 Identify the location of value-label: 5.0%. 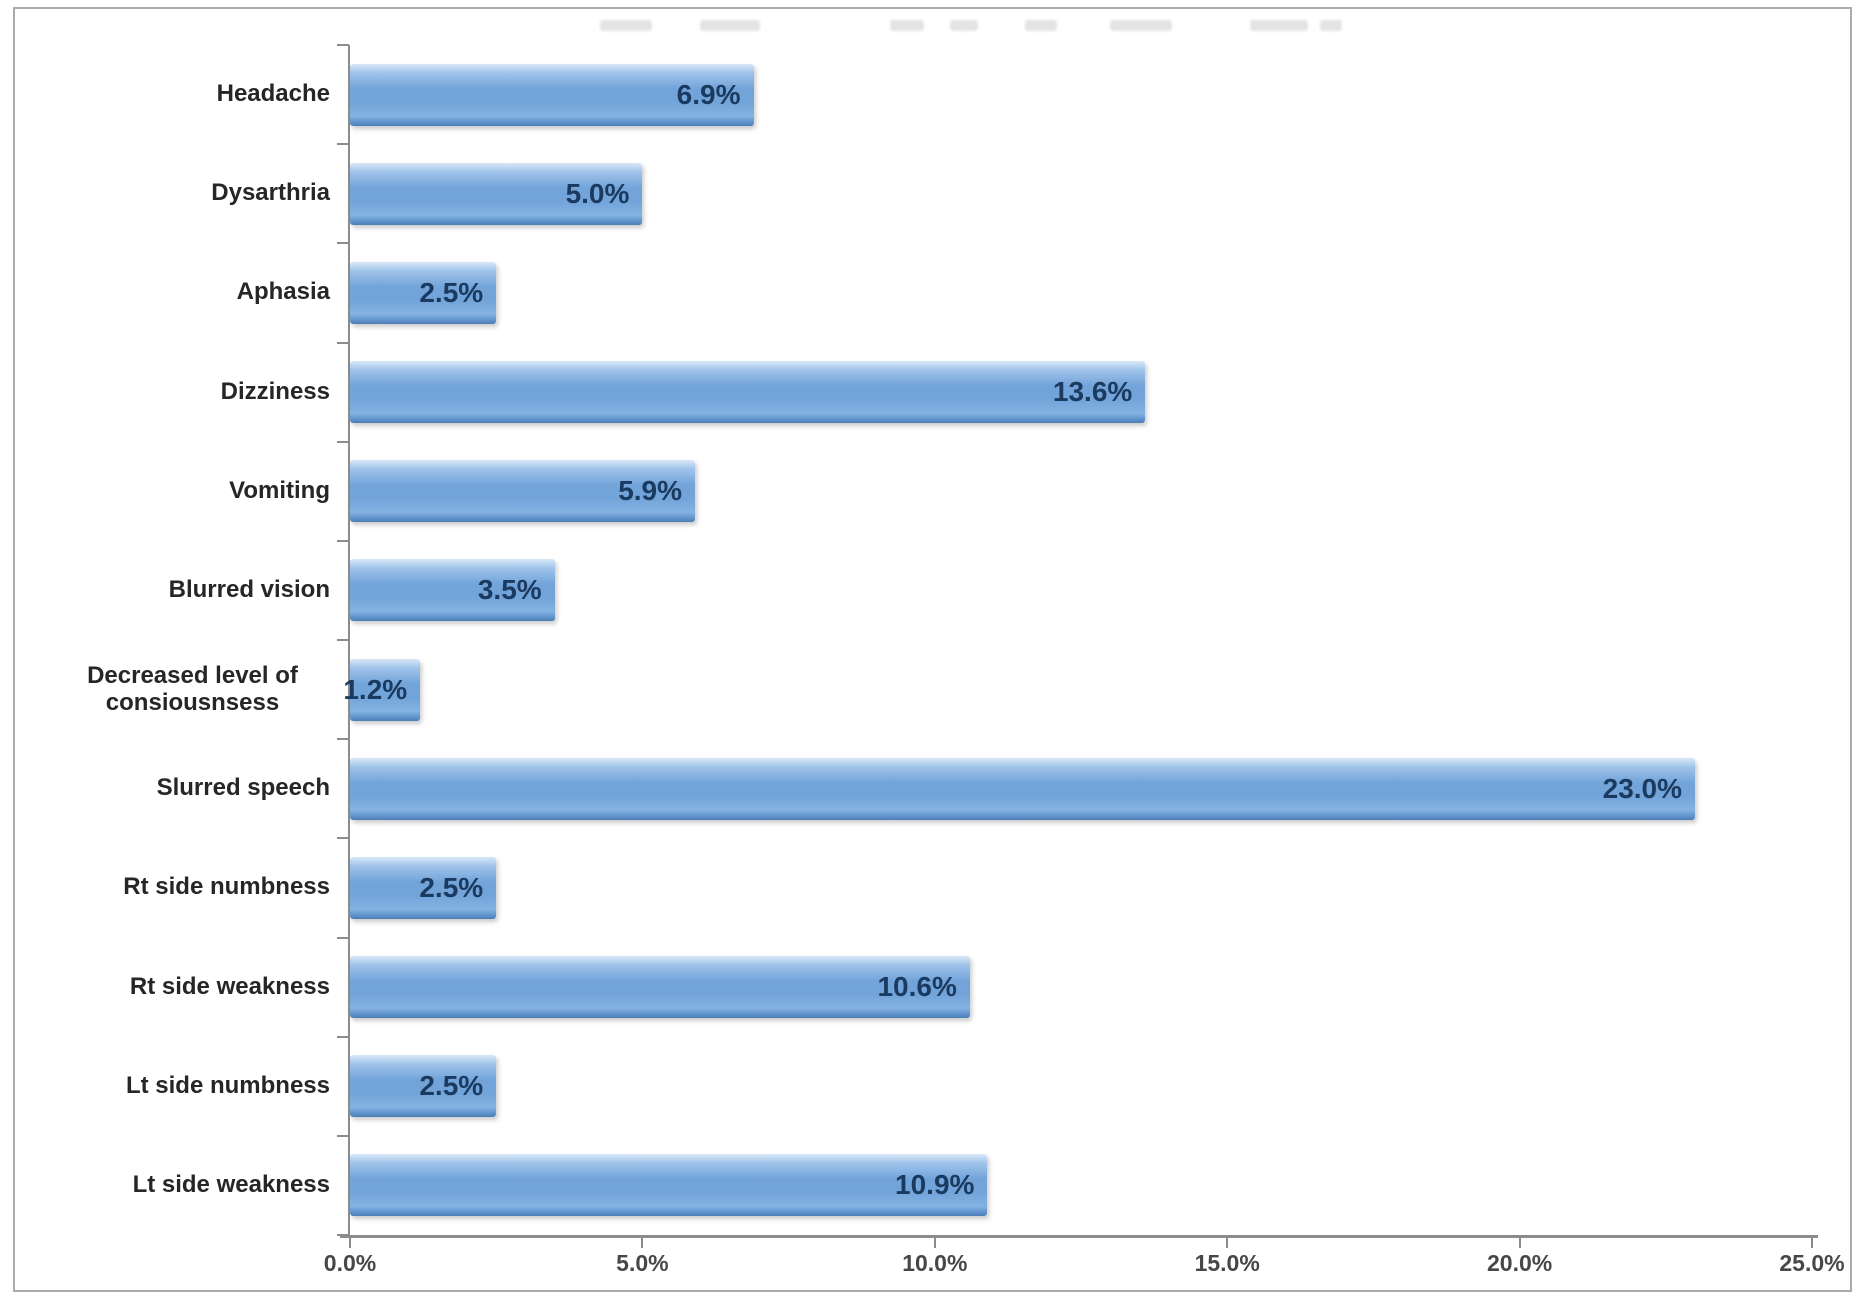
(597, 193).